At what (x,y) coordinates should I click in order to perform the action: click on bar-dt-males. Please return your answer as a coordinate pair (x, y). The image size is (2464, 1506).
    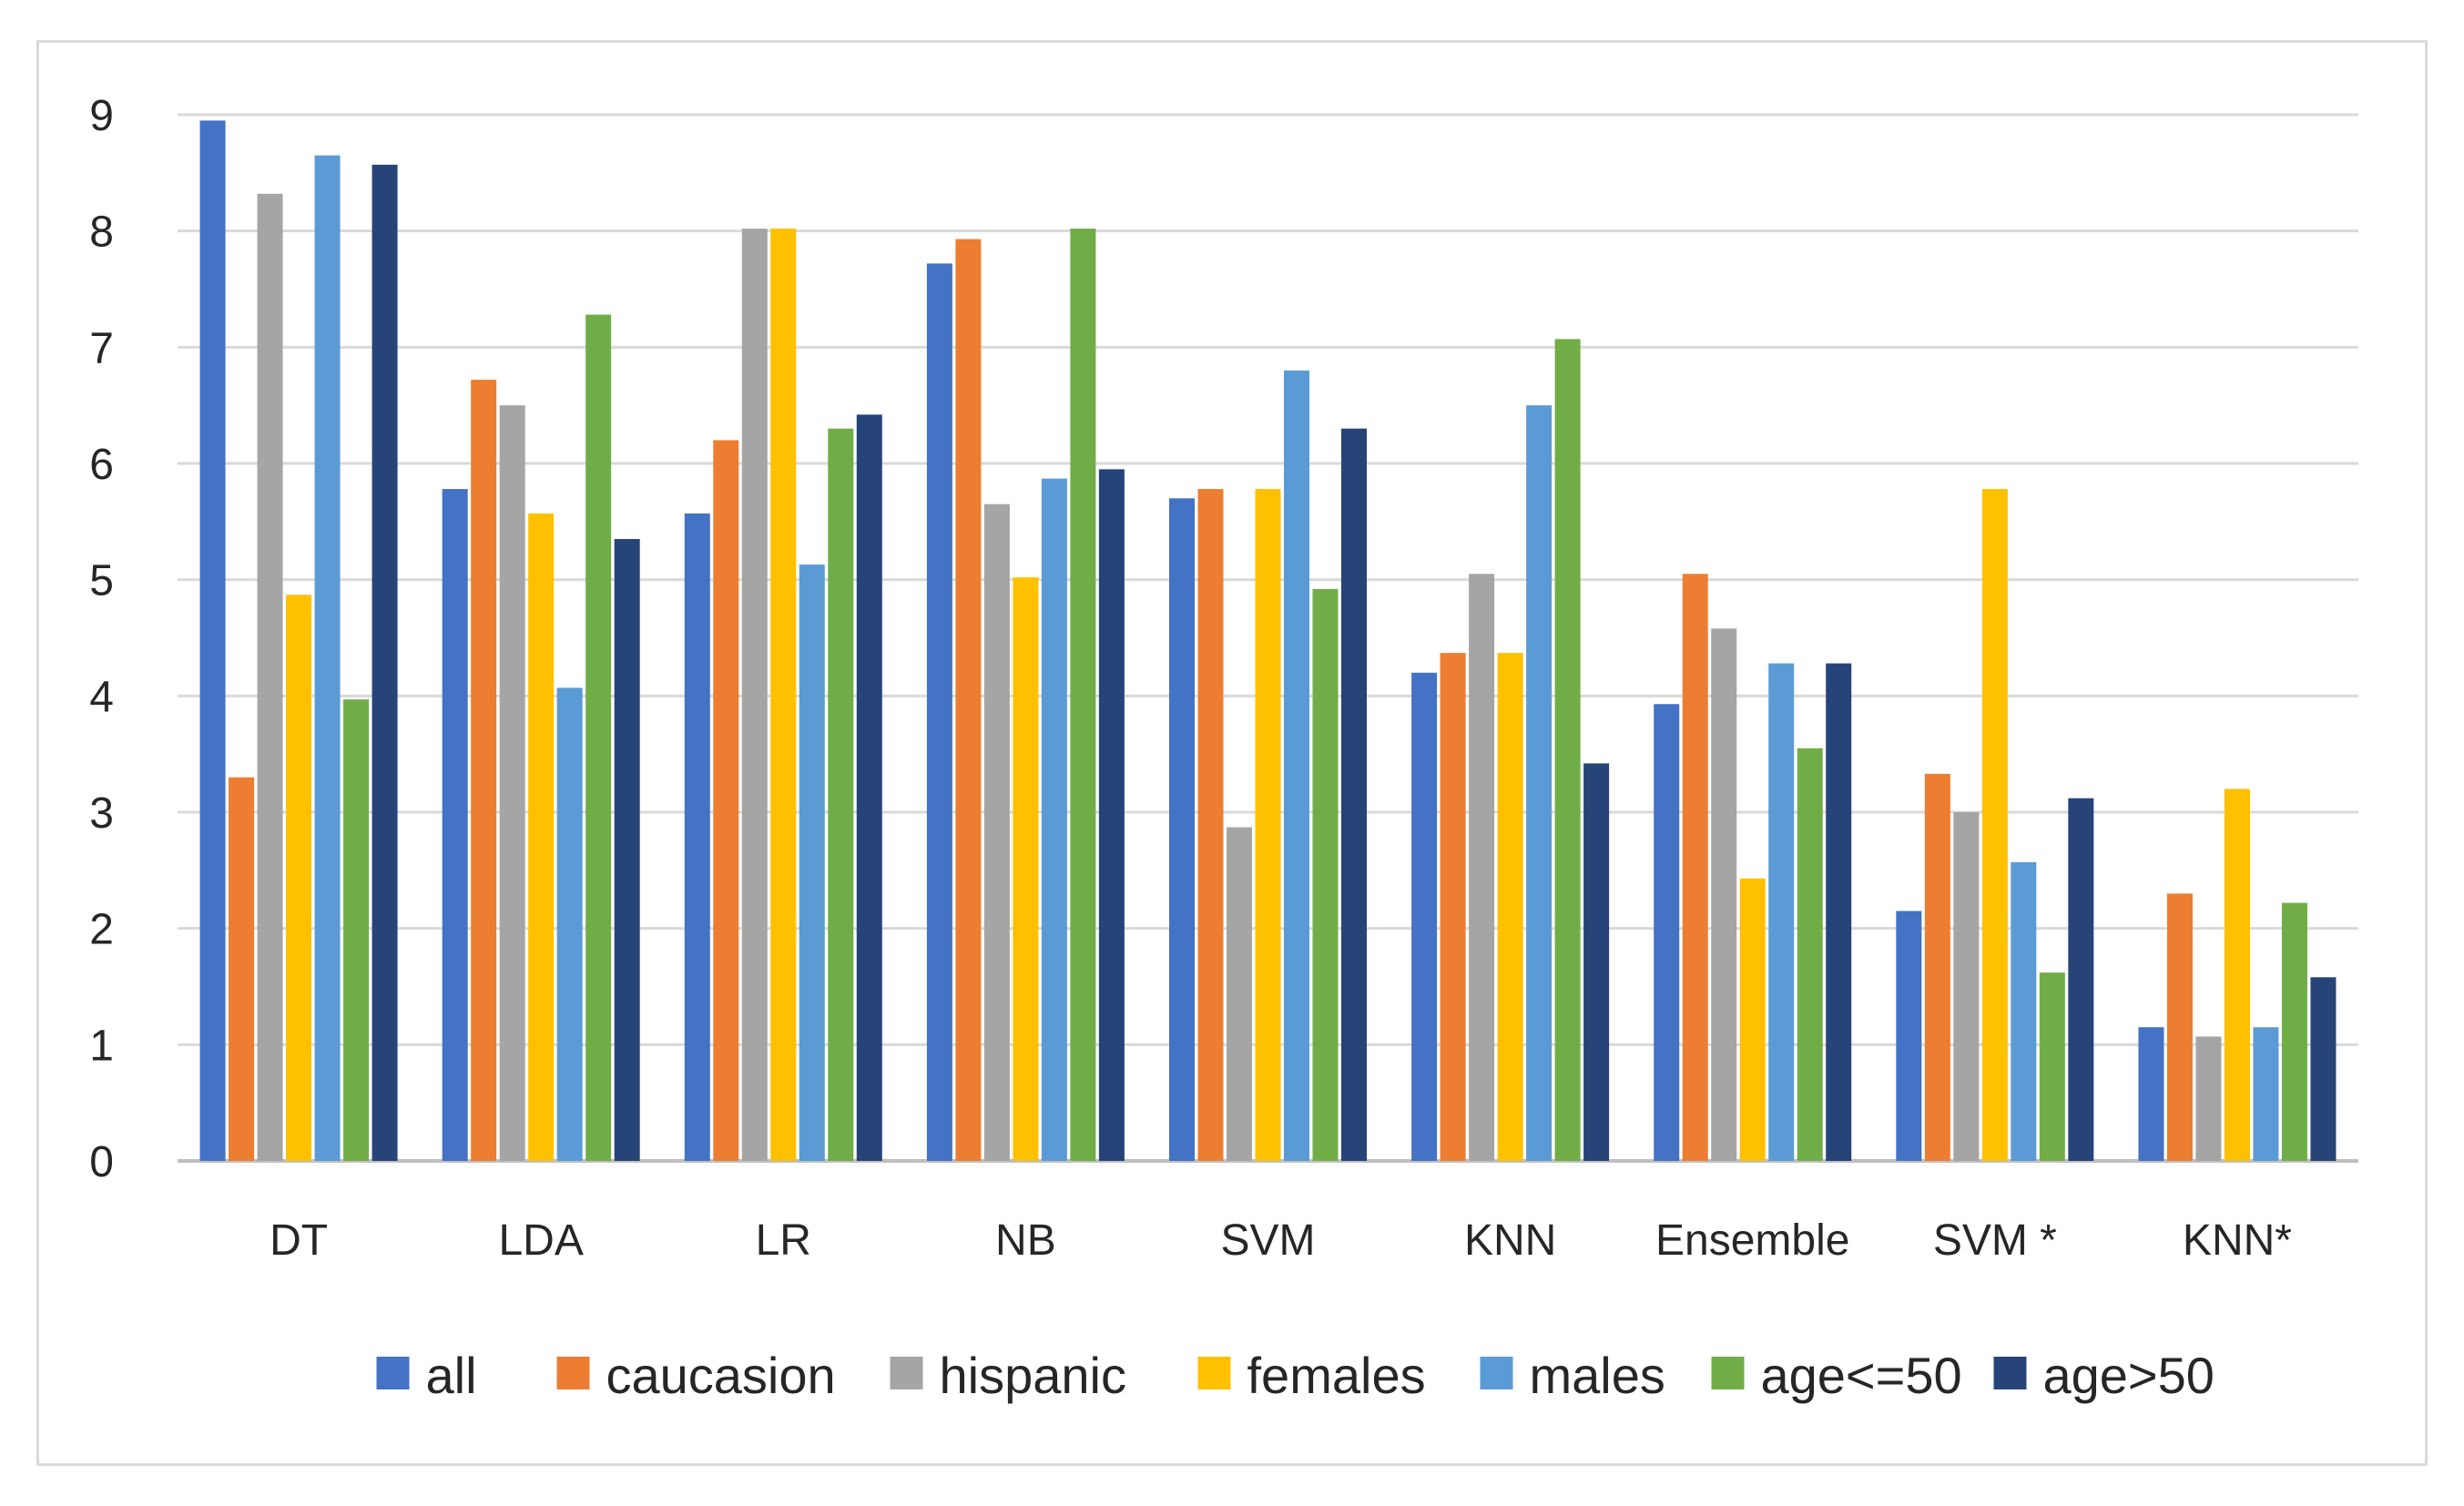
    Looking at the image, I should click on (327, 658).